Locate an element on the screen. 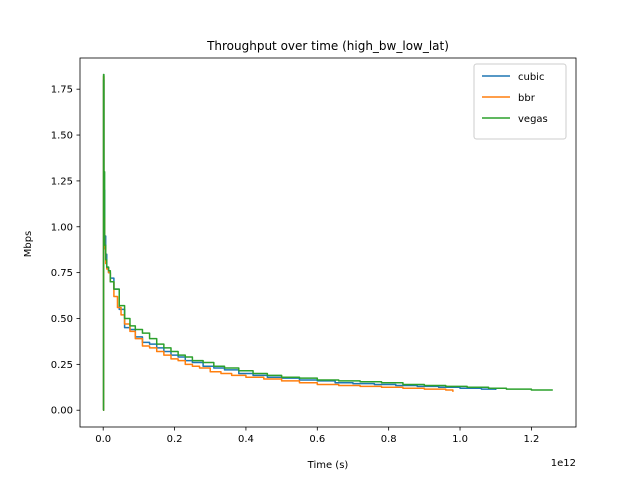 This screenshot has height=480, width=640. x-tick-label: 0.4 is located at coordinates (246, 439).